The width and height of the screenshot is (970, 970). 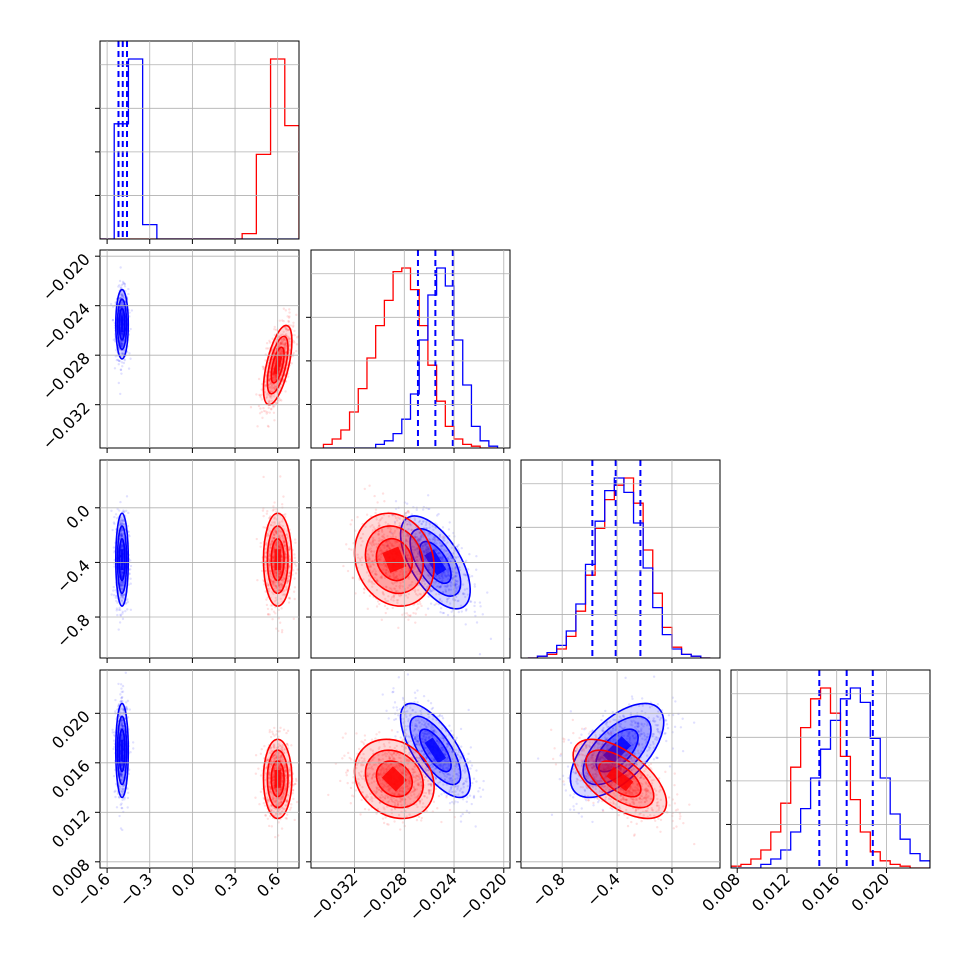 What do you see at coordinates (268, 884) in the screenshot?
I see `x-tick-label: 0.6` at bounding box center [268, 884].